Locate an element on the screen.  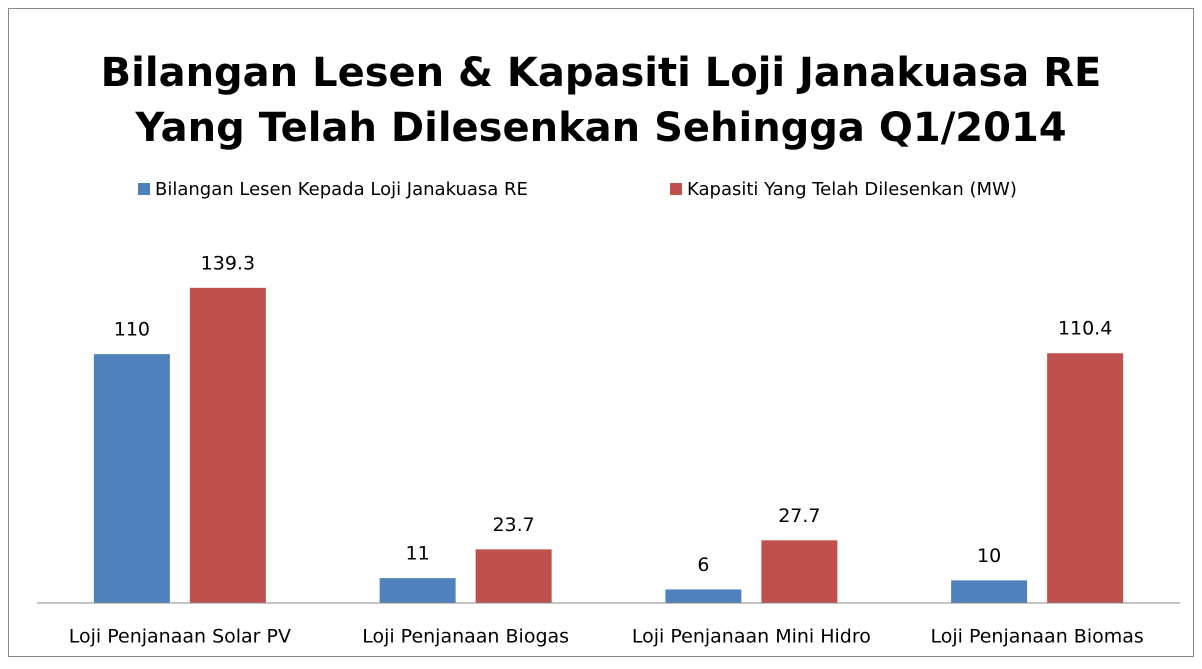
data-label: 110 is located at coordinates (132, 330).